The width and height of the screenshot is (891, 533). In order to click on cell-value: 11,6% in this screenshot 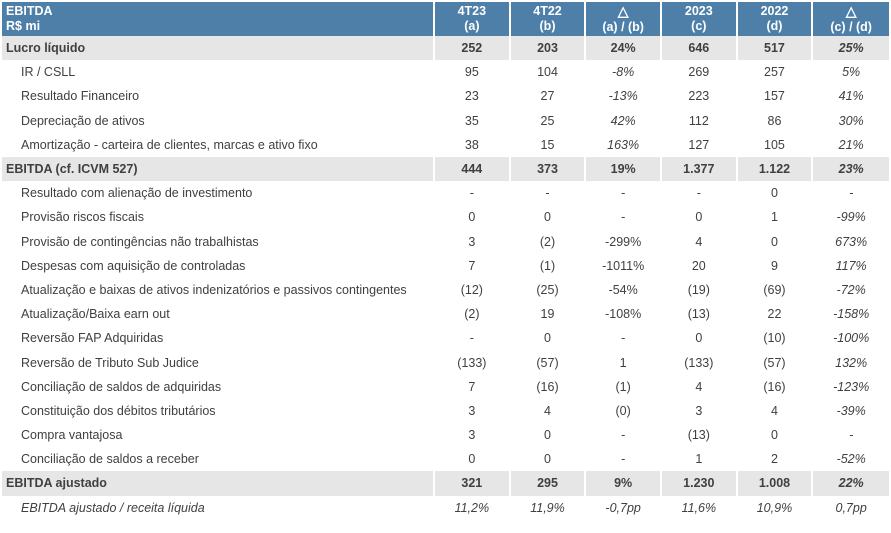, I will do `click(700, 507)`.